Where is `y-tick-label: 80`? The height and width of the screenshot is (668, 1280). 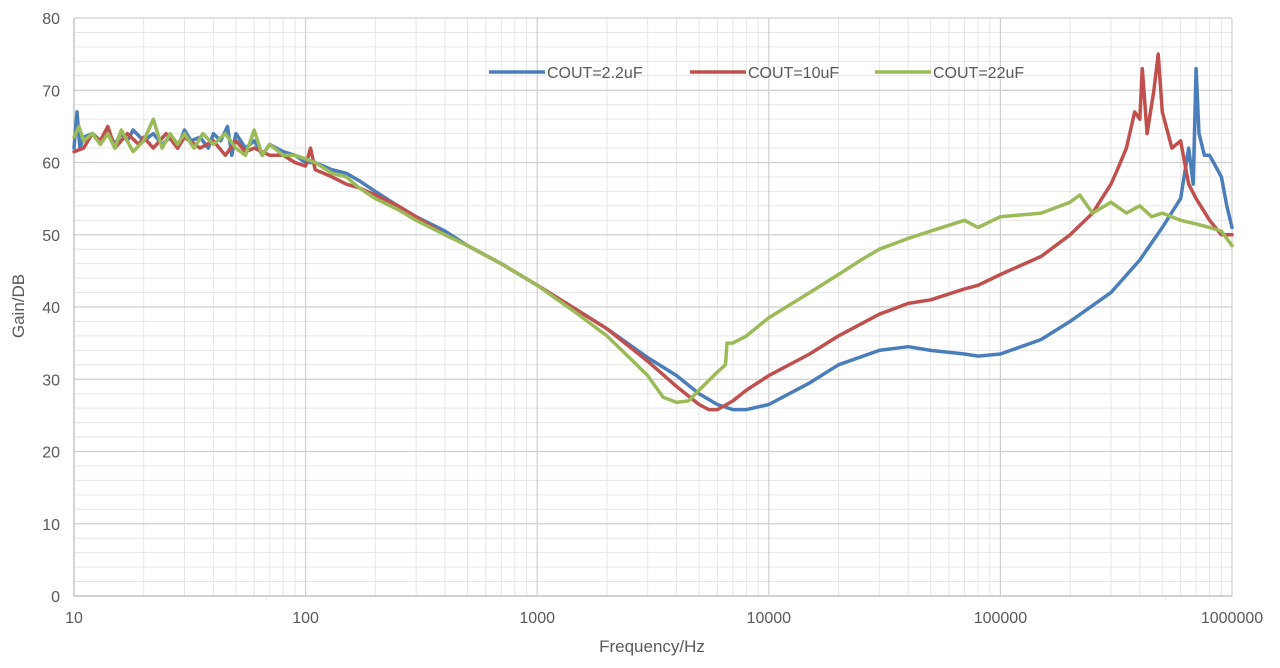 y-tick-label: 80 is located at coordinates (51, 19).